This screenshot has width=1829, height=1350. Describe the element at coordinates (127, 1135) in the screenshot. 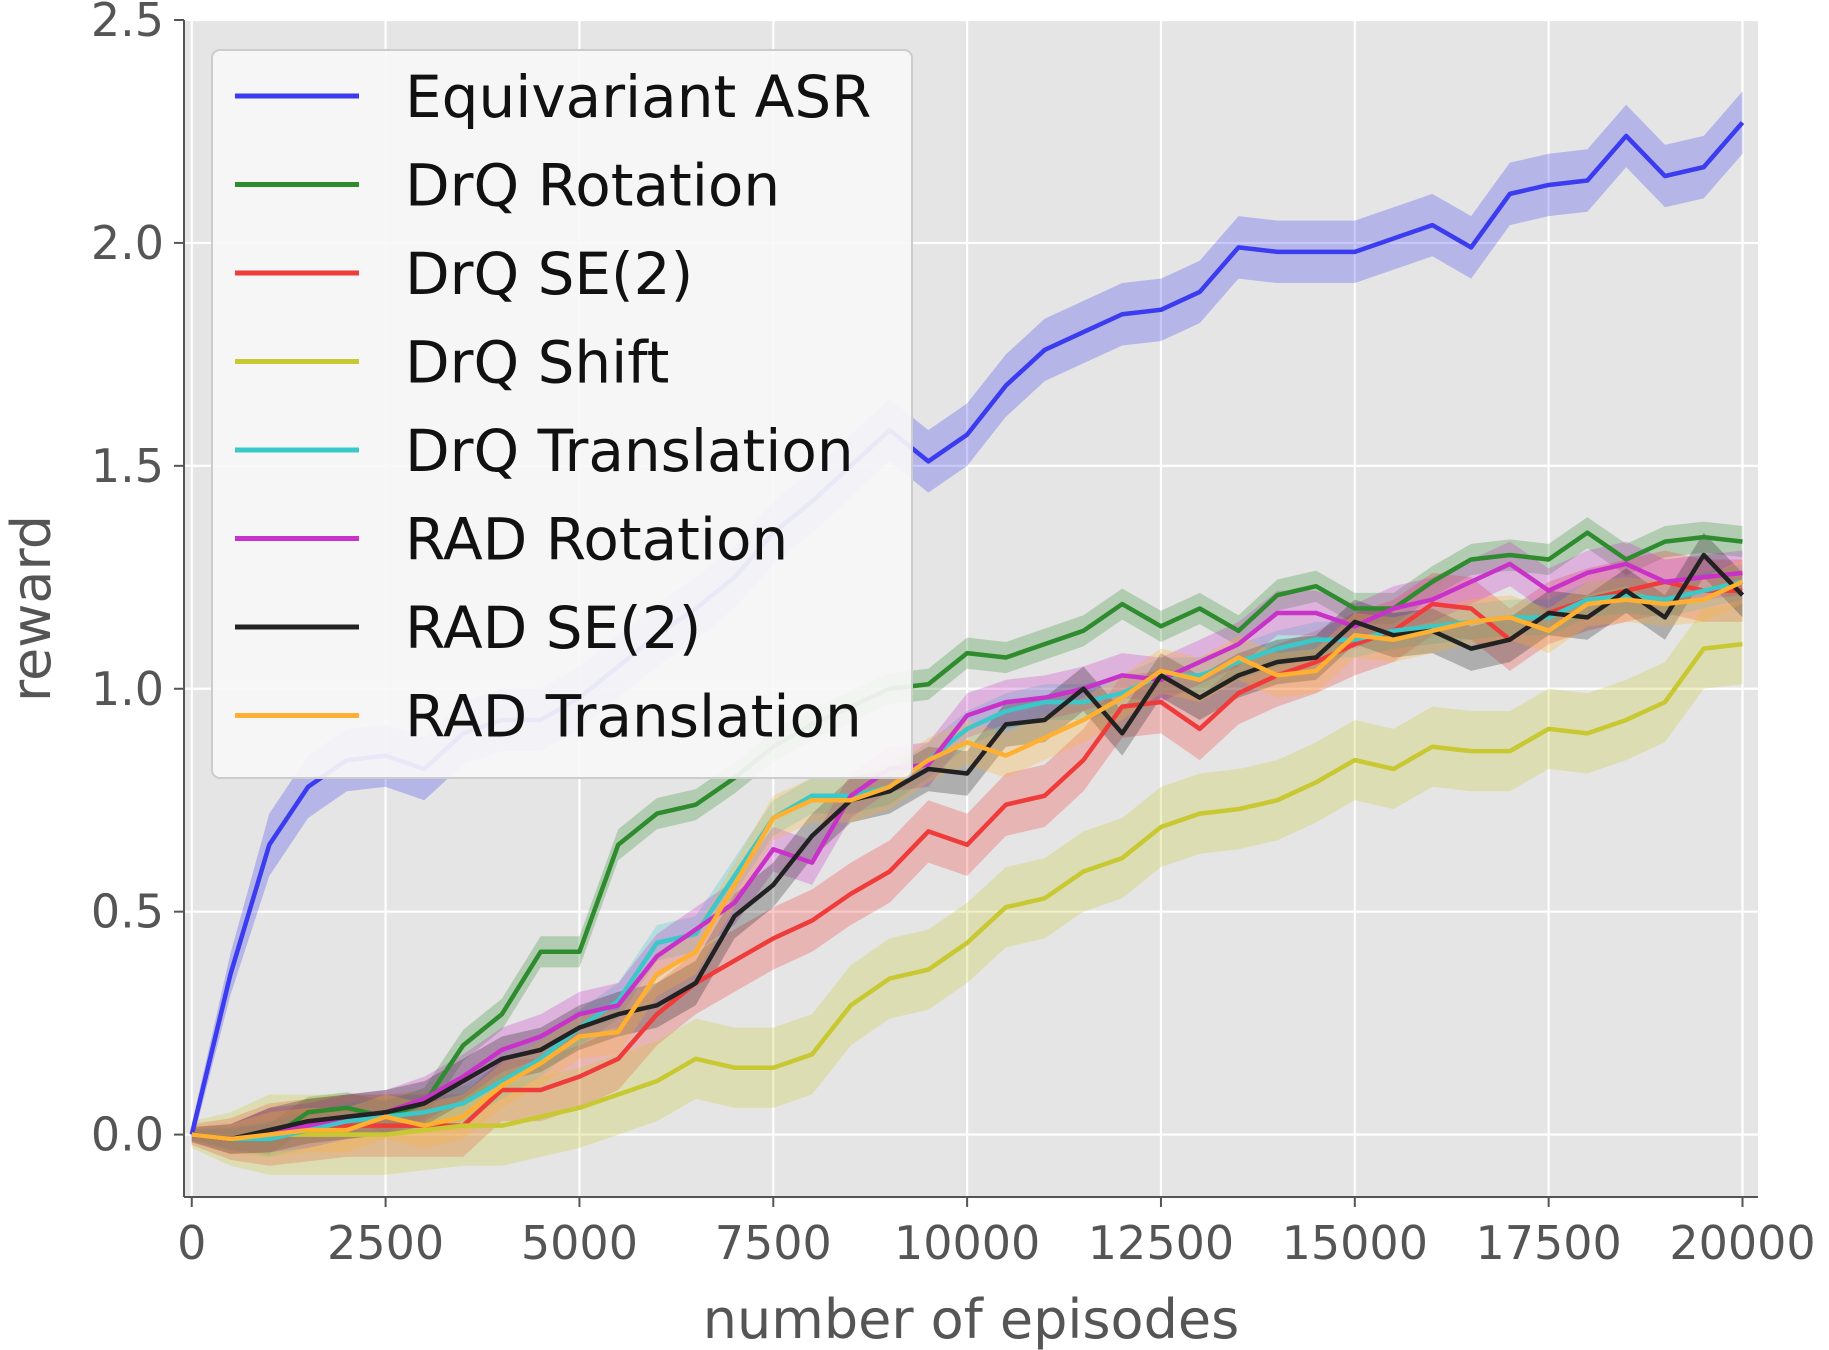

I see `y-tick-label: 0.0` at that location.